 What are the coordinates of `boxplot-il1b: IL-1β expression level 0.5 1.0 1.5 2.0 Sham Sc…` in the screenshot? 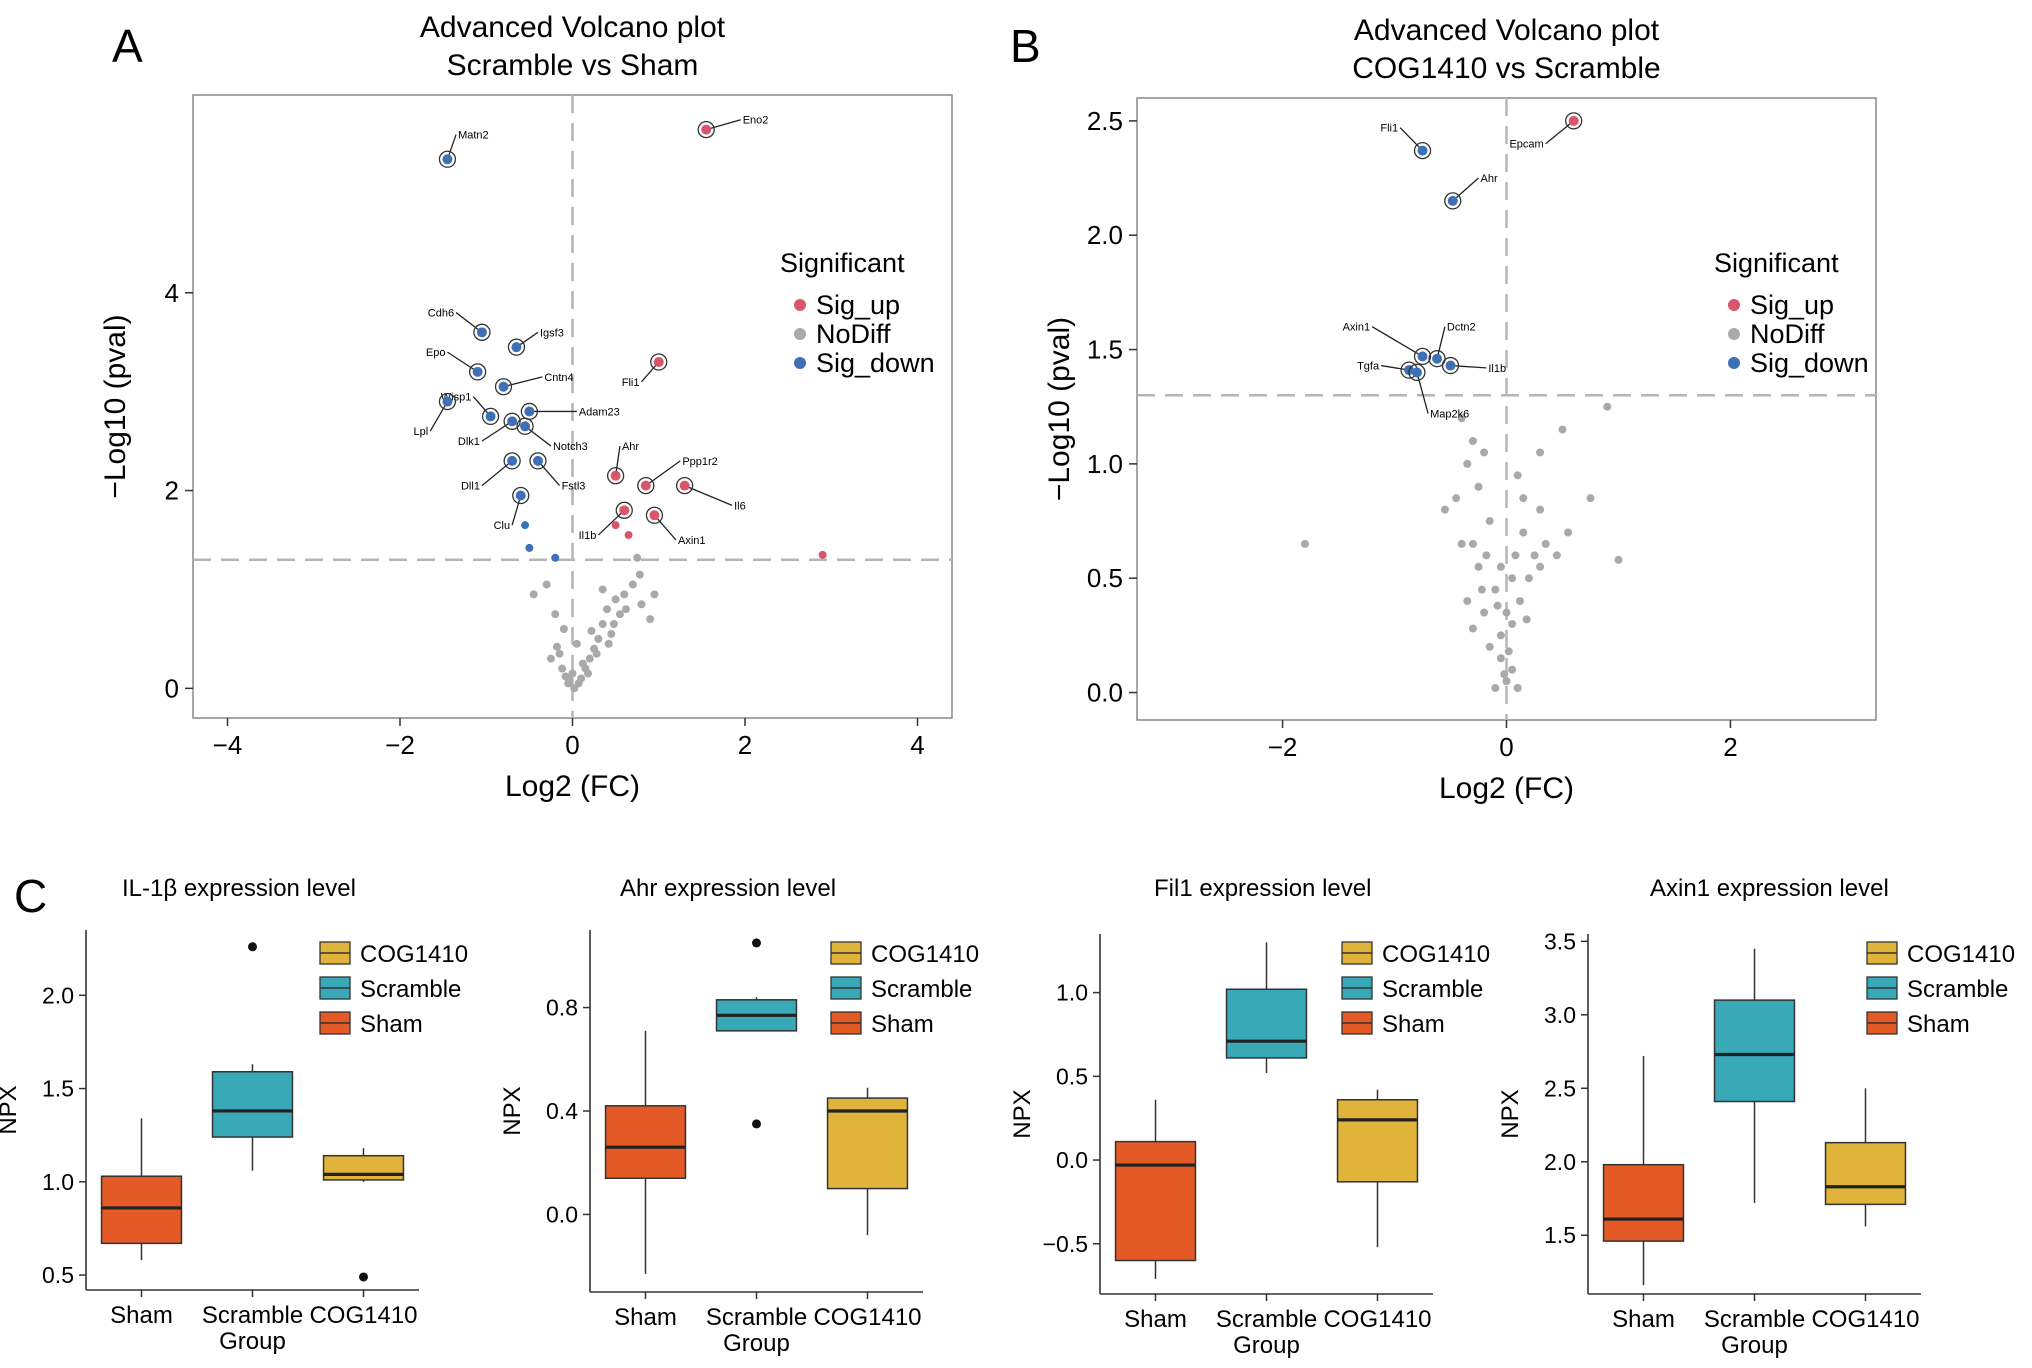 It's located at (234, 1115).